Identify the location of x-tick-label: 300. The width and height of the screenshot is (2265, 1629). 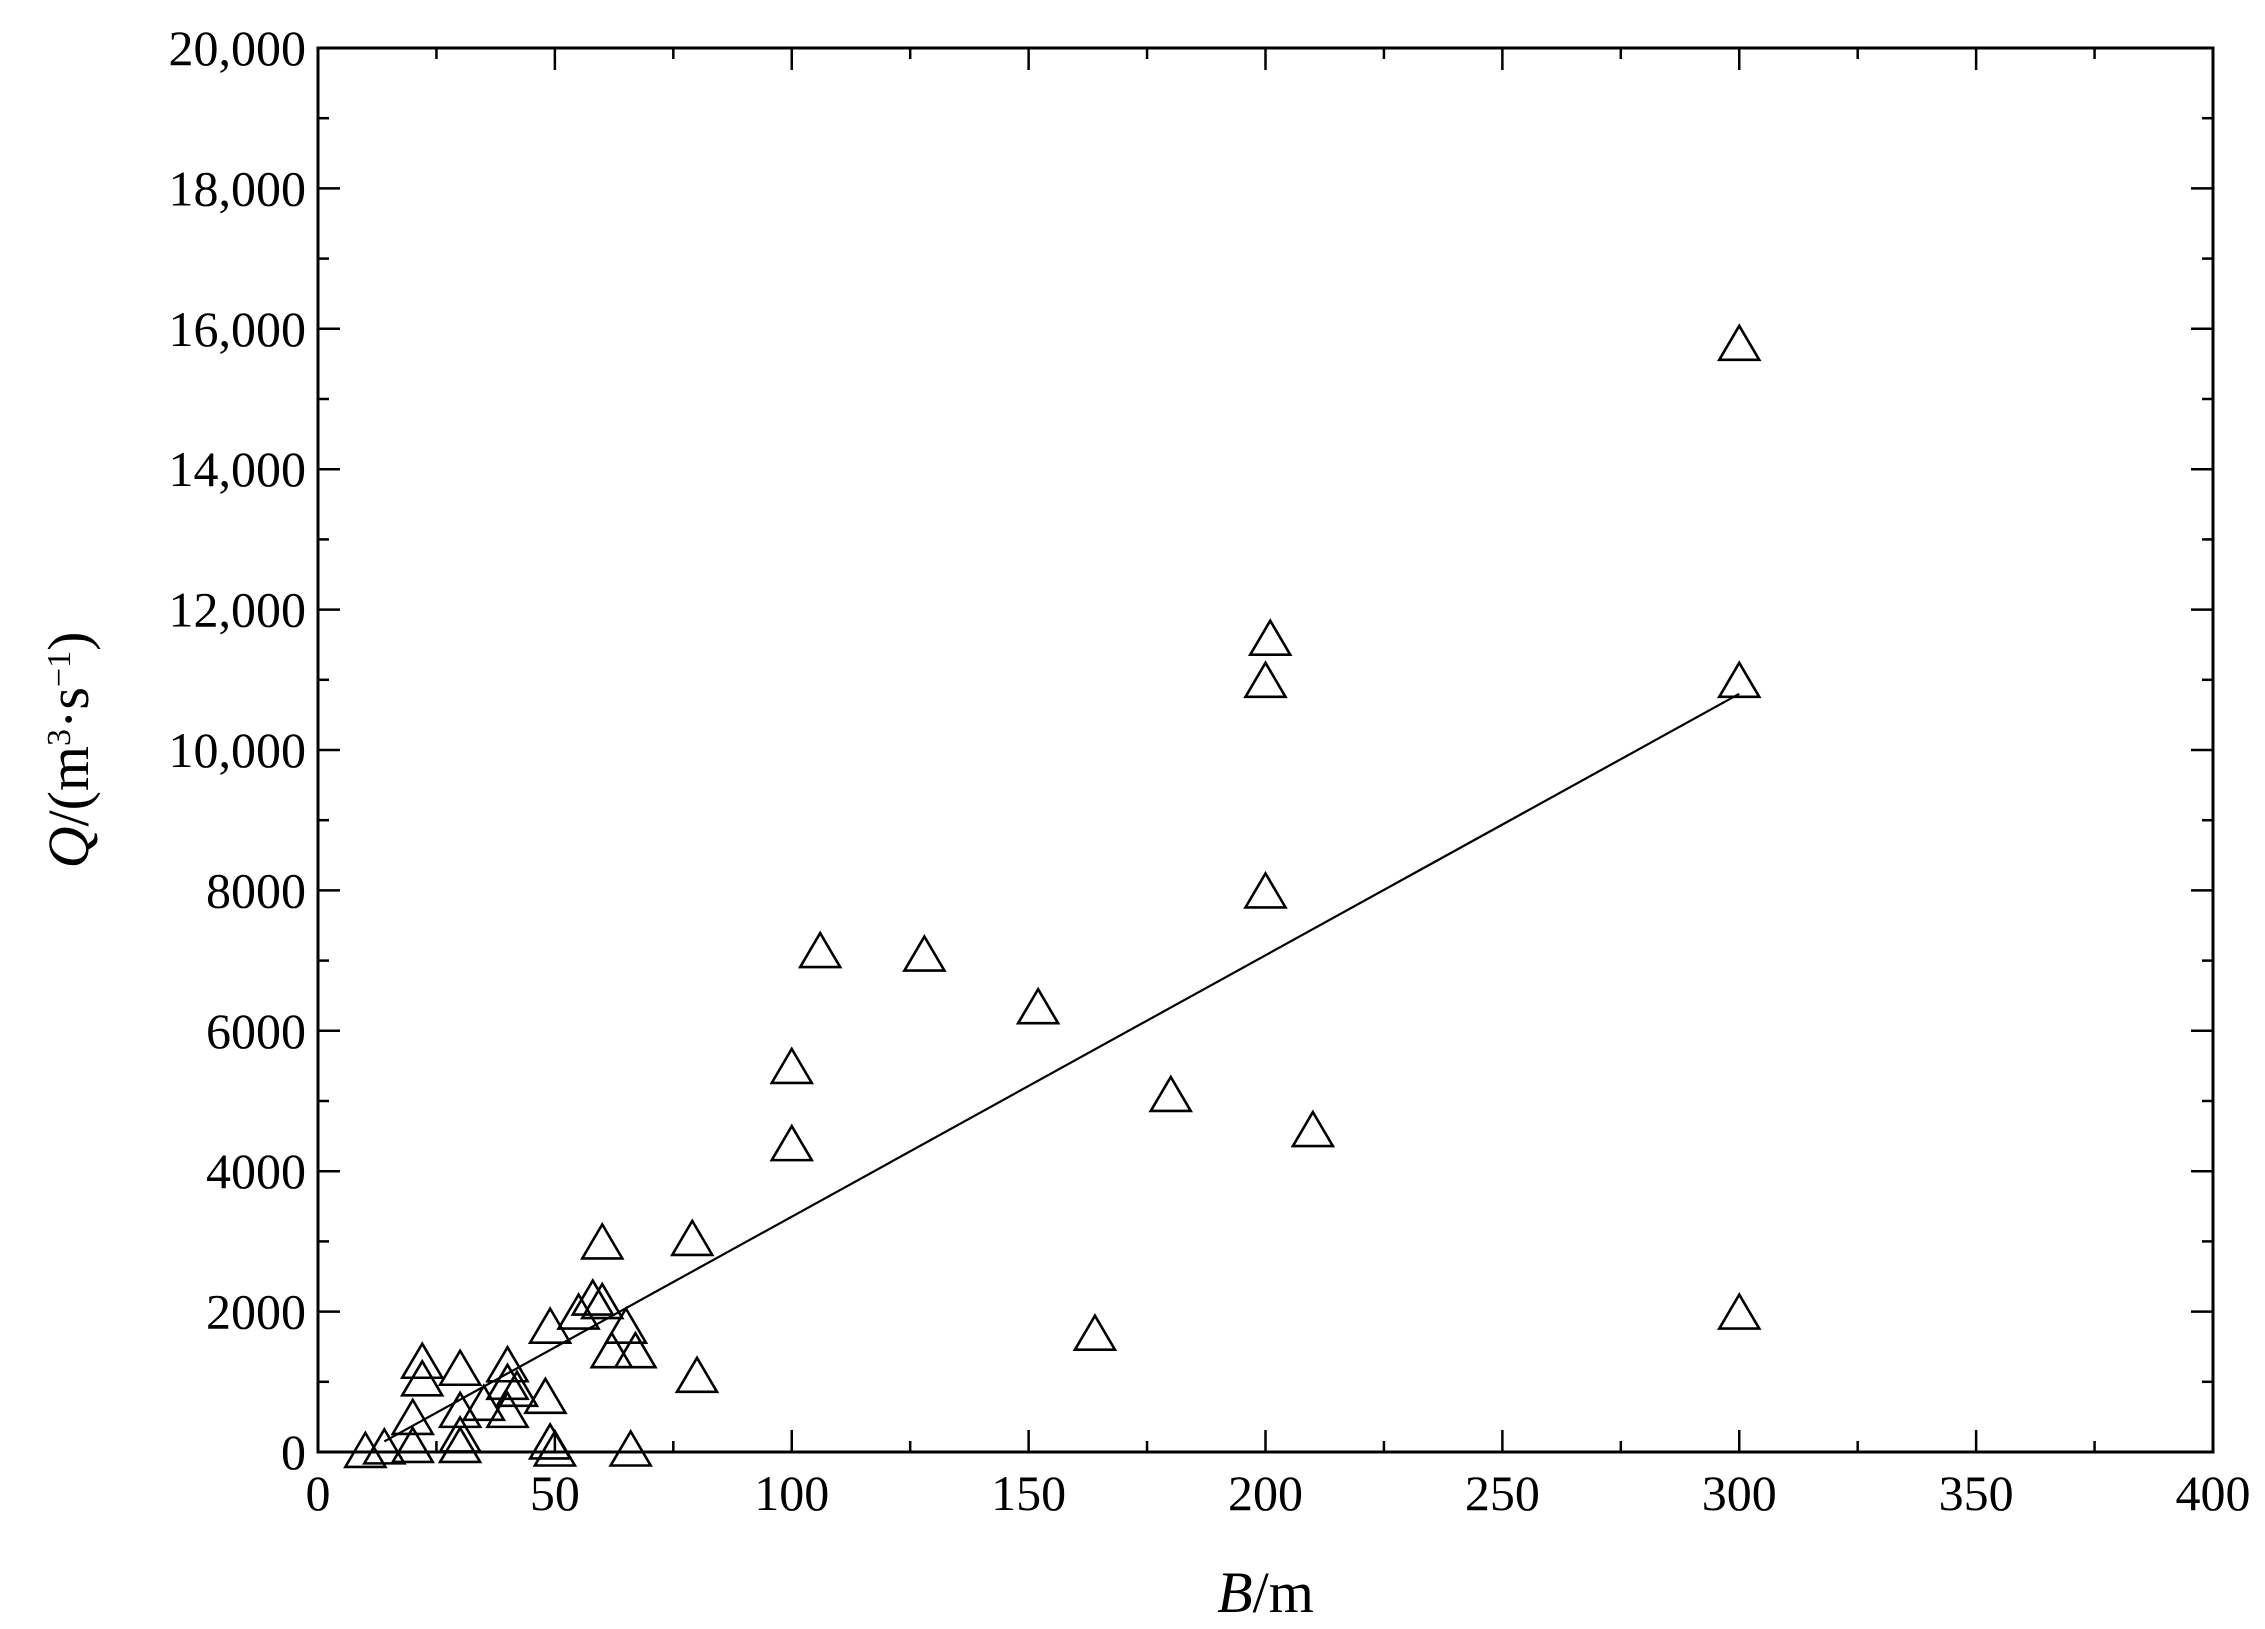
(1739, 1493).